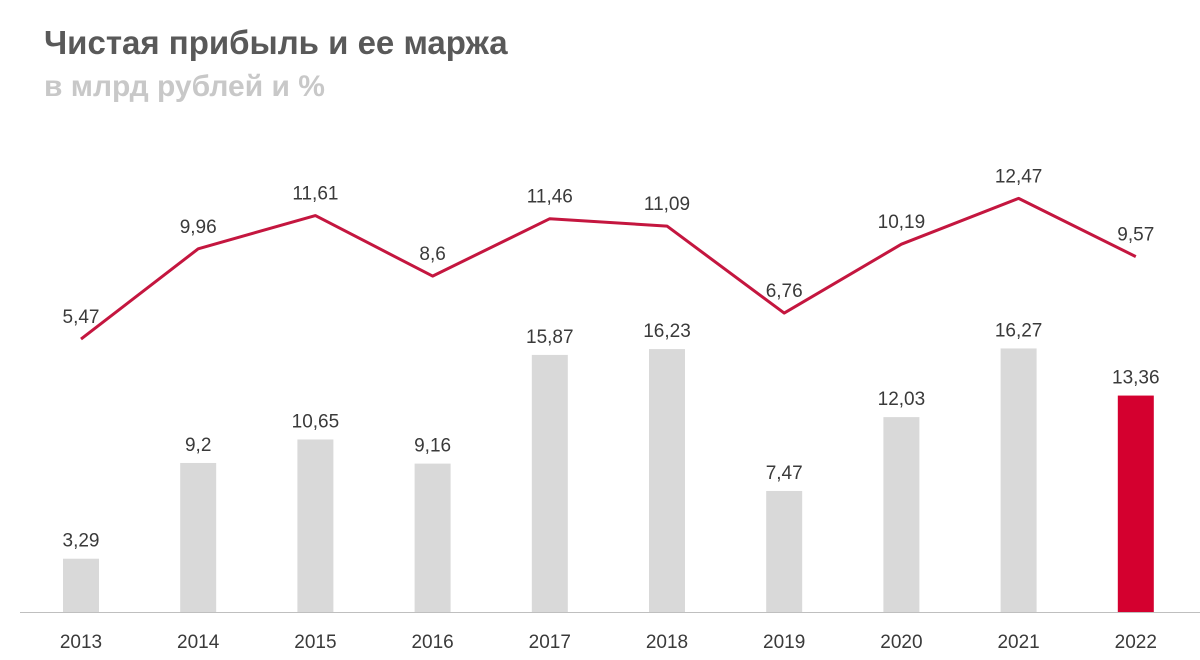 This screenshot has height=660, width=1200. I want to click on bar-2018, so click(667, 480).